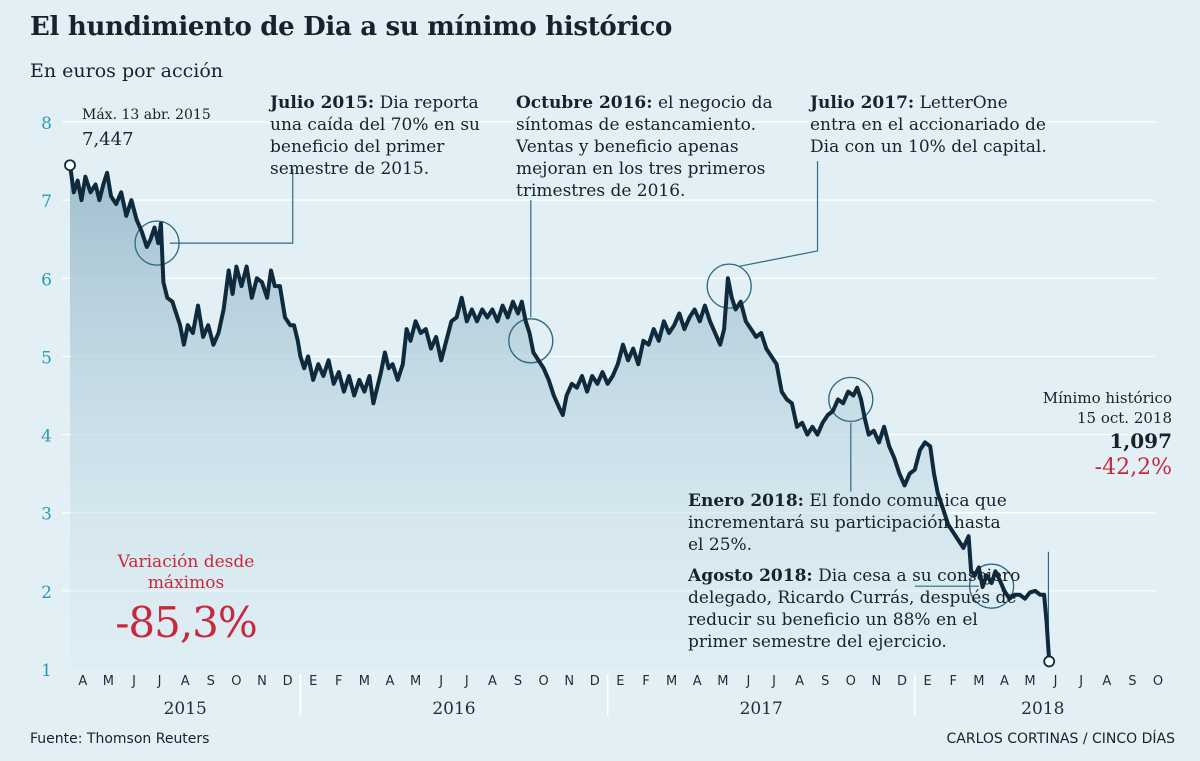  I want to click on y-tick-label: 3, so click(46, 515).